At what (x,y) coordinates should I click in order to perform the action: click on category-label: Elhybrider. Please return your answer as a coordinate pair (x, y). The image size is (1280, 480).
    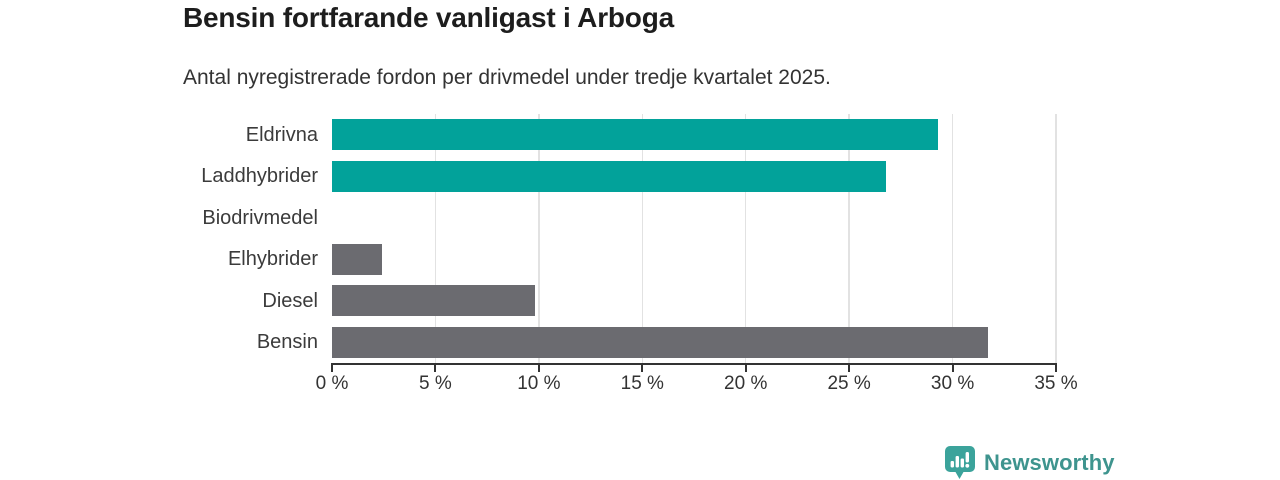
    Looking at the image, I should click on (272, 259).